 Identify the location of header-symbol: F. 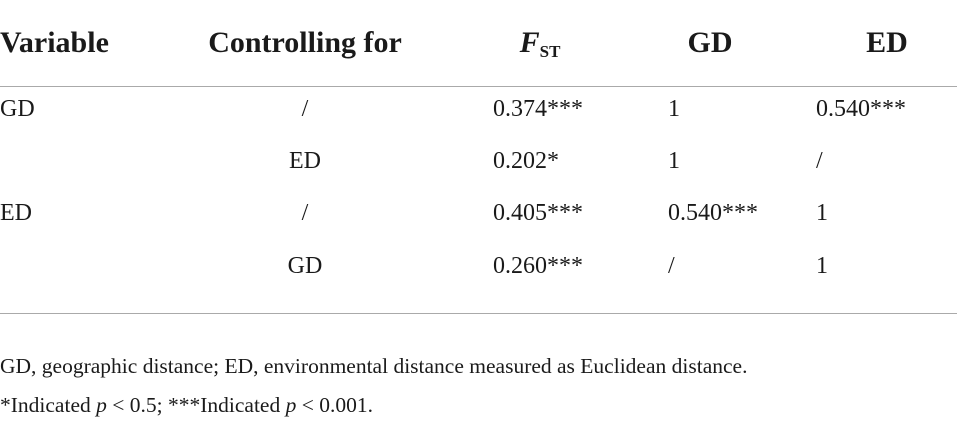
(529, 42).